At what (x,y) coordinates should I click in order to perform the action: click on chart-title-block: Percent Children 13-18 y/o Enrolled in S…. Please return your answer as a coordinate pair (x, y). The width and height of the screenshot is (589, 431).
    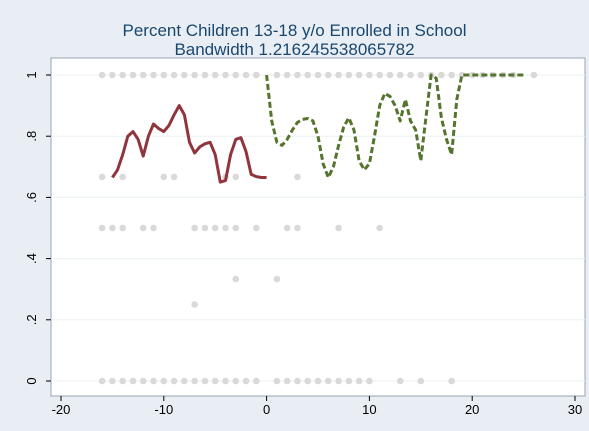
    Looking at the image, I should click on (294, 40).